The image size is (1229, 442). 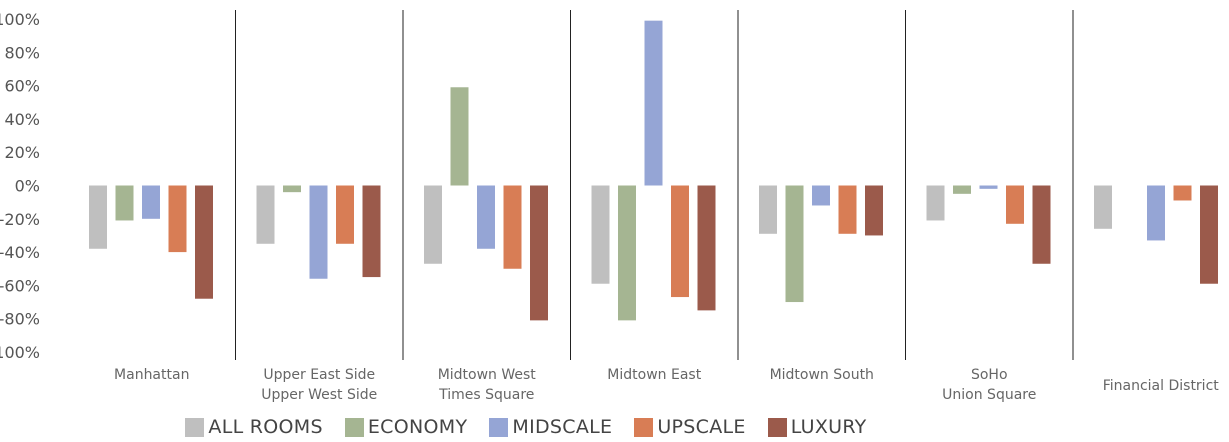 What do you see at coordinates (20, 252) in the screenshot?
I see `y-tick-label: -40%` at bounding box center [20, 252].